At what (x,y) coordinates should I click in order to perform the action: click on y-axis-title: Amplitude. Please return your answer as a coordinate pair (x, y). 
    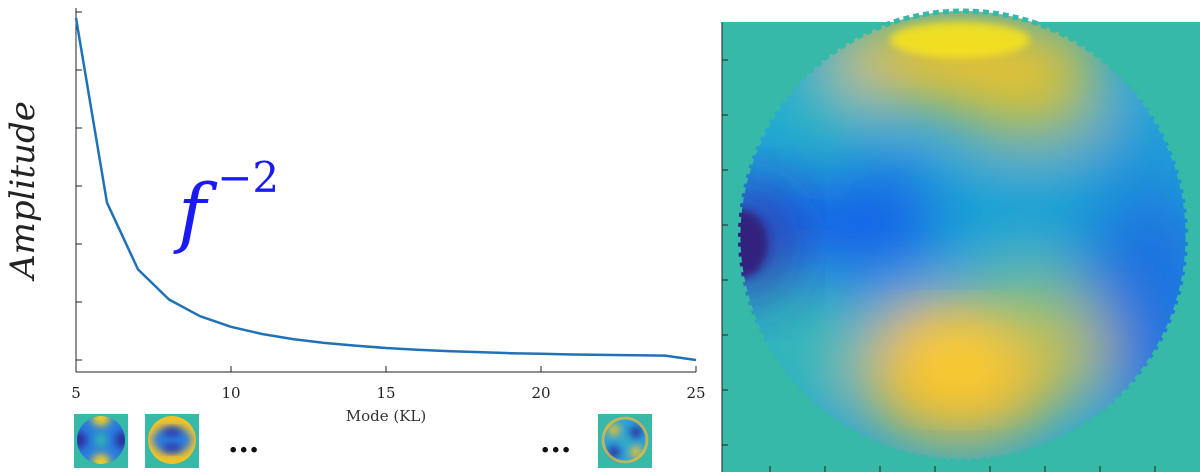
    Looking at the image, I should click on (23, 191).